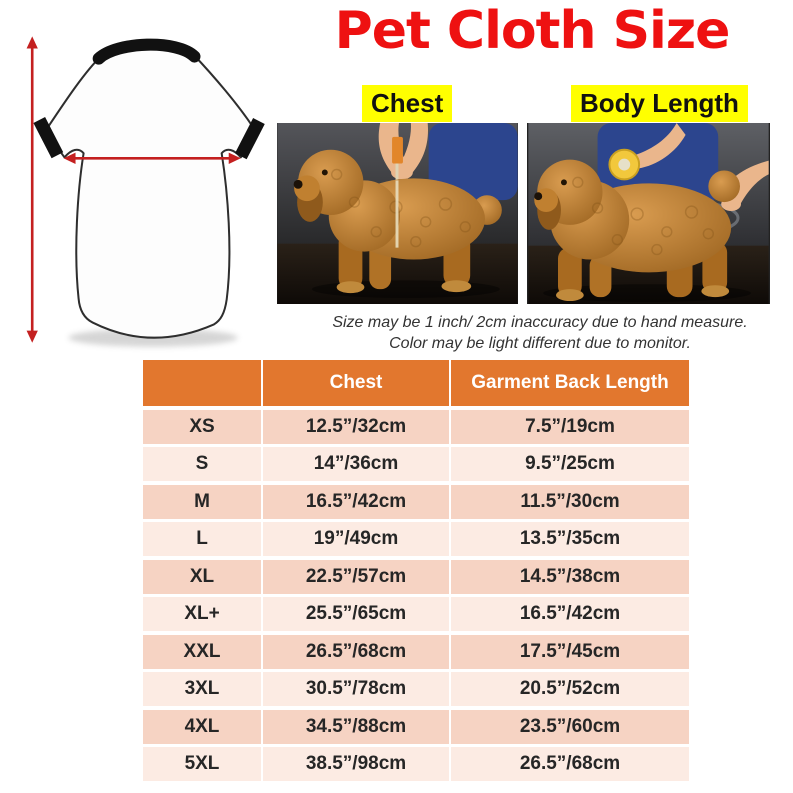  What do you see at coordinates (202, 651) in the screenshot?
I see `size-label: XXL` at bounding box center [202, 651].